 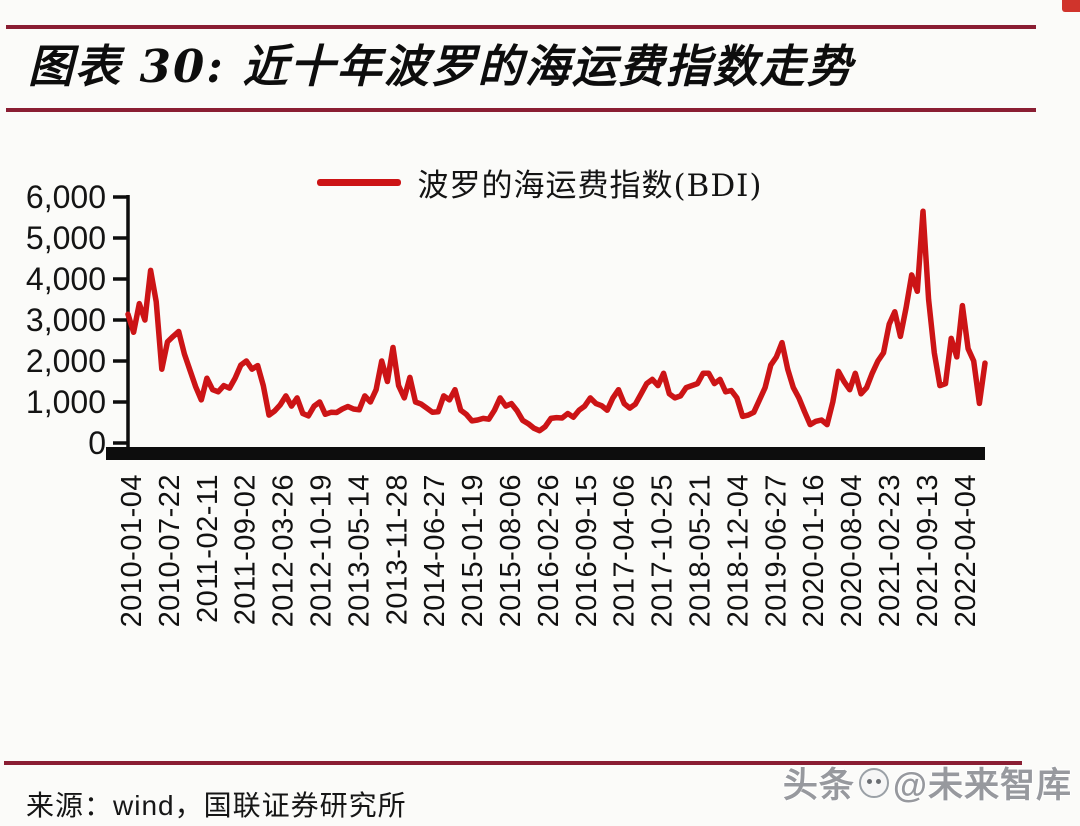 What do you see at coordinates (663, 550) in the screenshot?
I see `x-axis-label: 2017-10-25` at bounding box center [663, 550].